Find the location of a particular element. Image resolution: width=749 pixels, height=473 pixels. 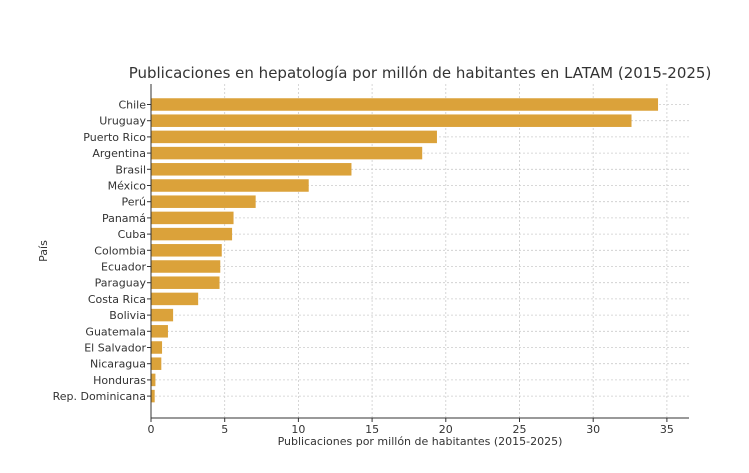

bar-costa-rica is located at coordinates (175, 299).